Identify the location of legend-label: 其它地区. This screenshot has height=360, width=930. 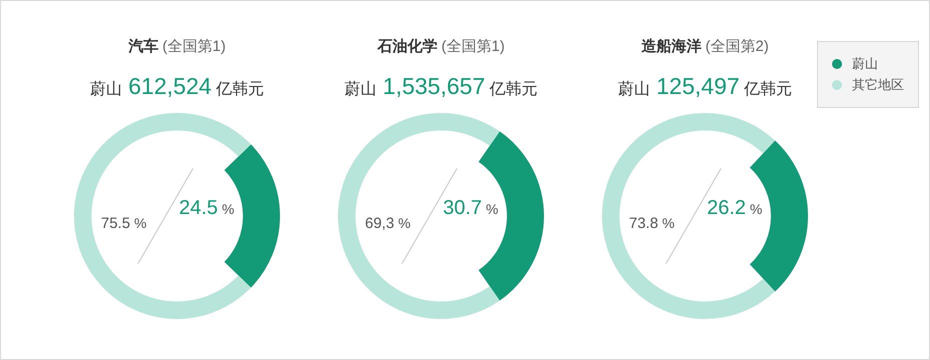
(878, 85).